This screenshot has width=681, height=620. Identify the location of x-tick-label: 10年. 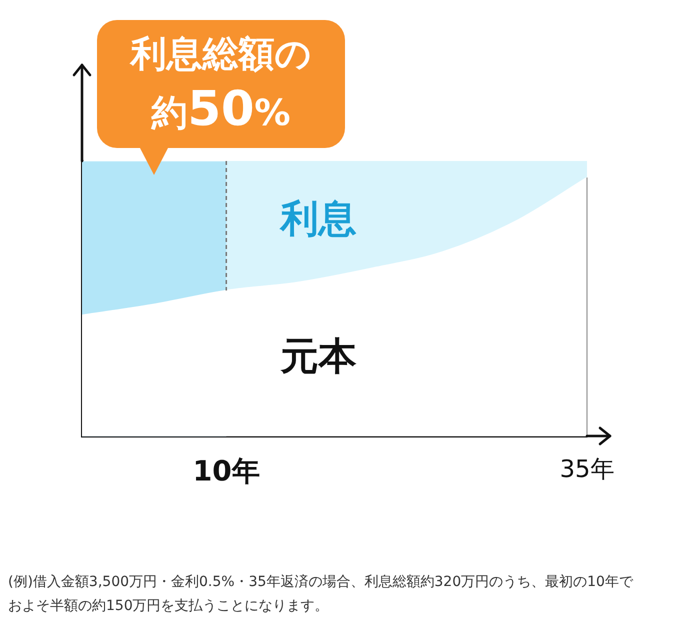
(226, 471).